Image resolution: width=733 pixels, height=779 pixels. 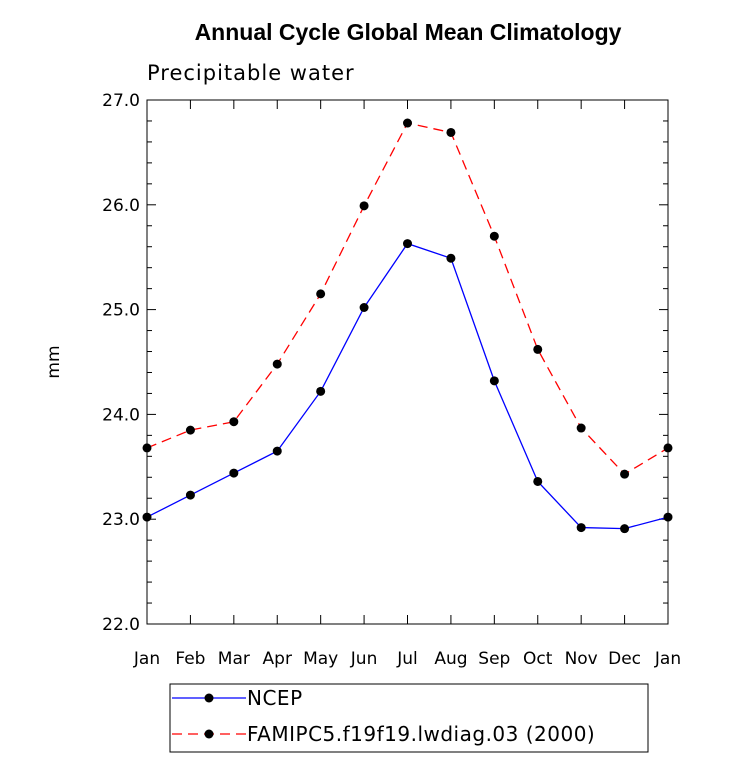 I want to click on data-point-ncep-aug, so click(x=451, y=258).